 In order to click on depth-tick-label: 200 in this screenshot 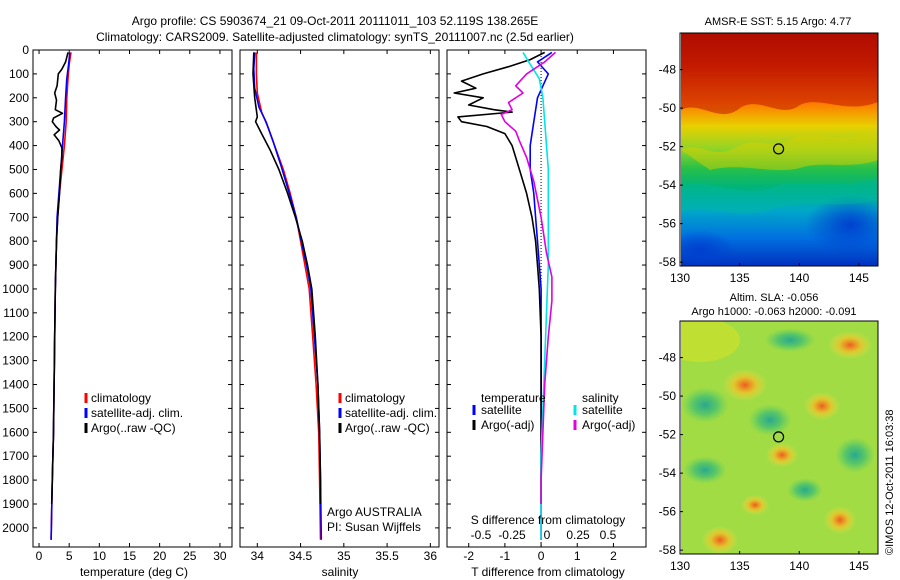, I will do `click(19, 98)`.